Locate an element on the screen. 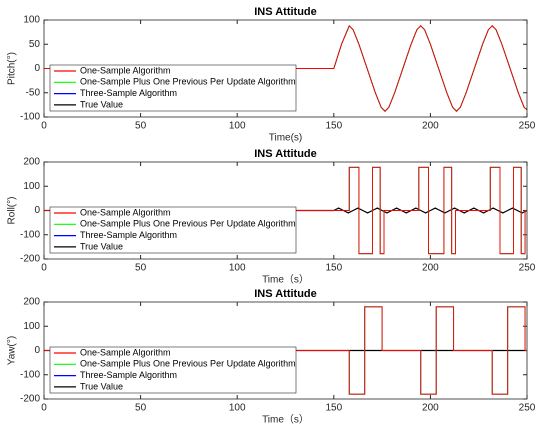 This screenshot has width=550, height=432. y-tick-label: 50 is located at coordinates (35, 44).